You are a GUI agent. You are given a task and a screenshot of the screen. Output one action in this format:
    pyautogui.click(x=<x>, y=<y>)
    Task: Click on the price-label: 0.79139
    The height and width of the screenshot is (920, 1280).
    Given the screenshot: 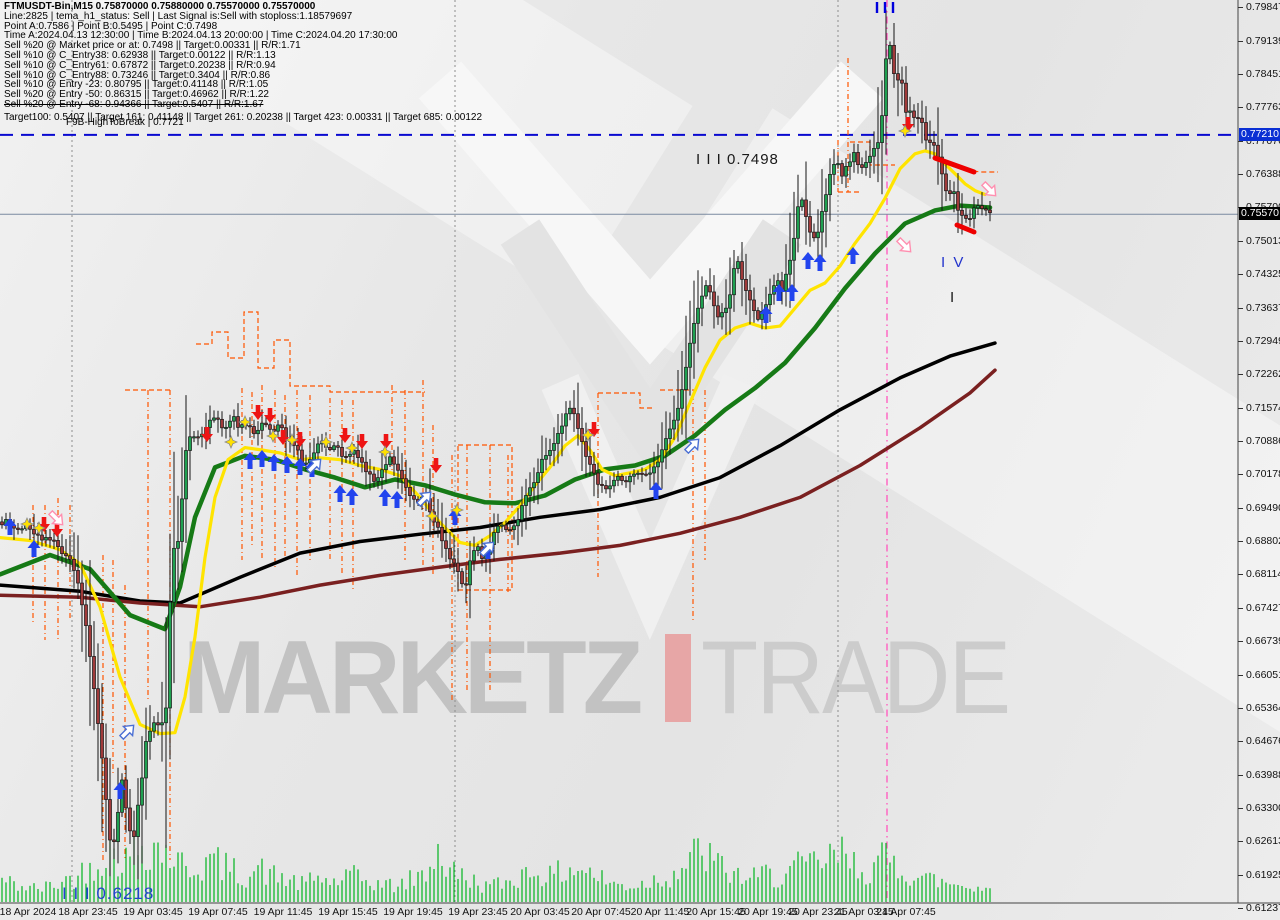 What is the action you would take?
    pyautogui.click(x=1263, y=40)
    